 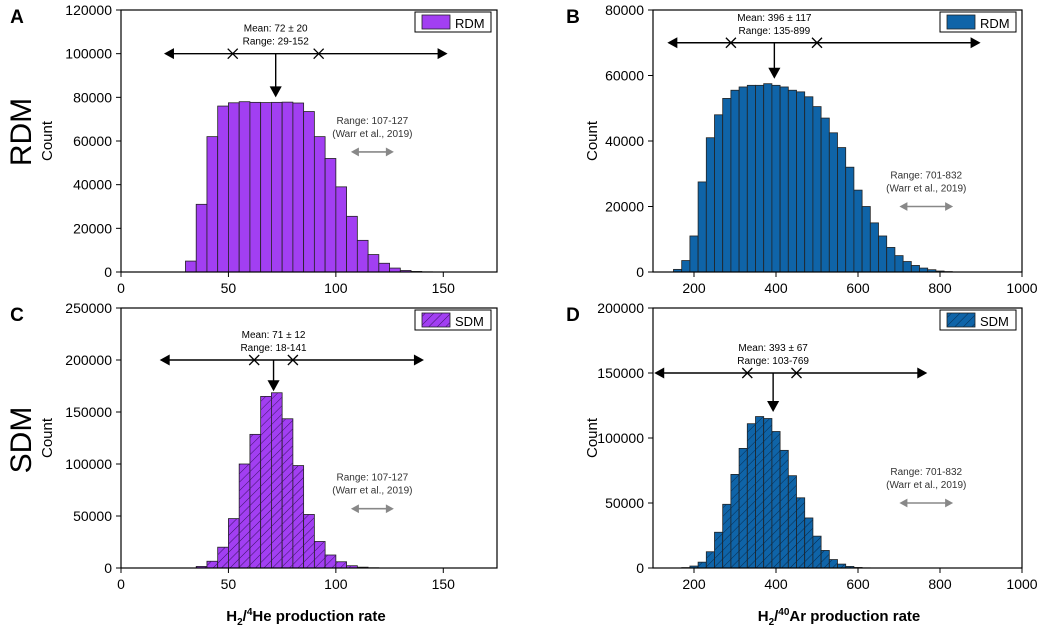 What do you see at coordinates (773, 361) in the screenshot?
I see `range-label: Range: 103-769` at bounding box center [773, 361].